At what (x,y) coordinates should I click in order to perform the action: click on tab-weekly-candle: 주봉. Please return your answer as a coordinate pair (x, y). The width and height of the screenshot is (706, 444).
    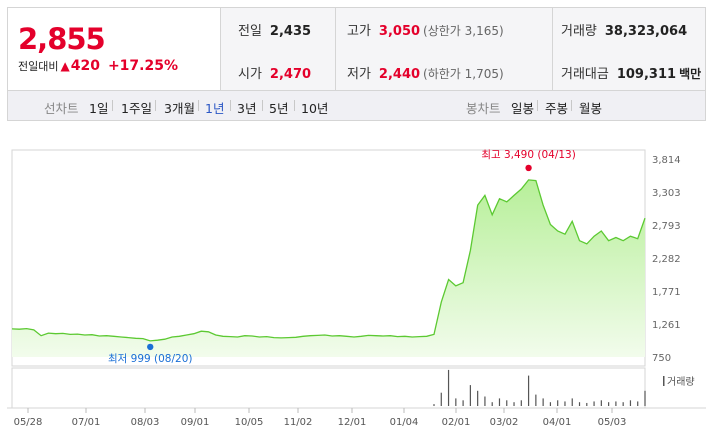
    Looking at the image, I should click on (557, 108).